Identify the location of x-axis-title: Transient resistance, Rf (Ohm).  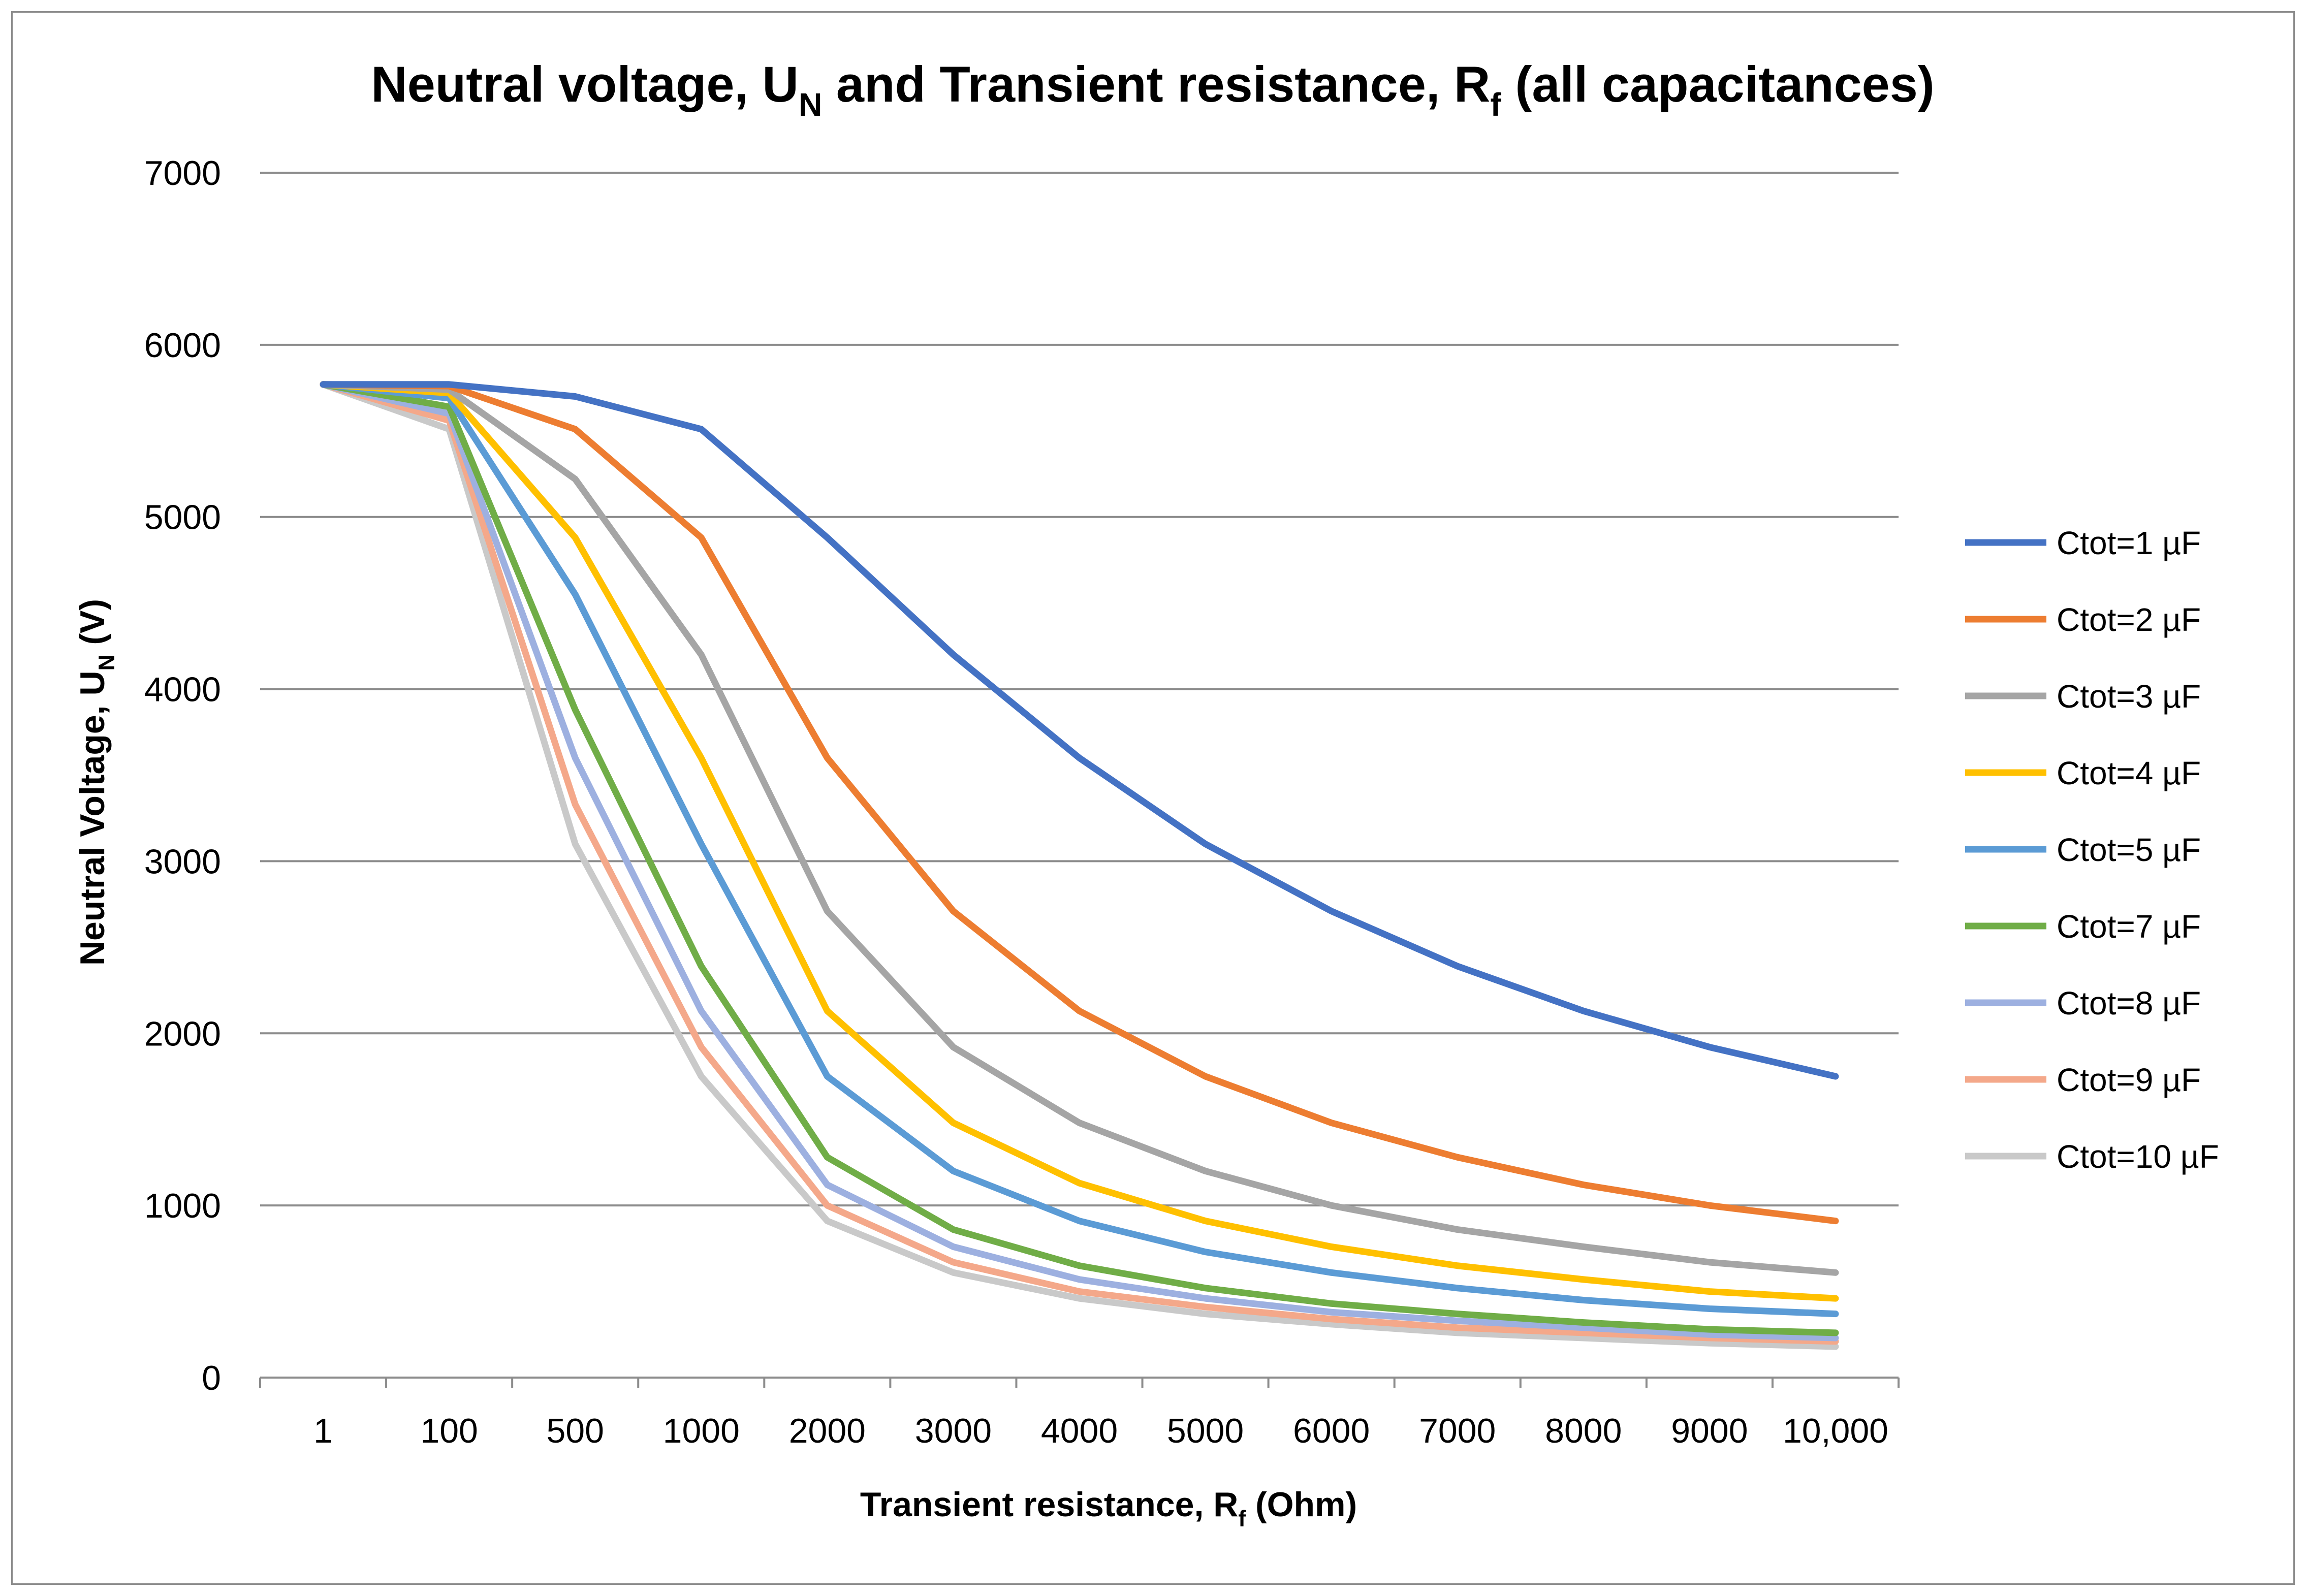
(1108, 1508).